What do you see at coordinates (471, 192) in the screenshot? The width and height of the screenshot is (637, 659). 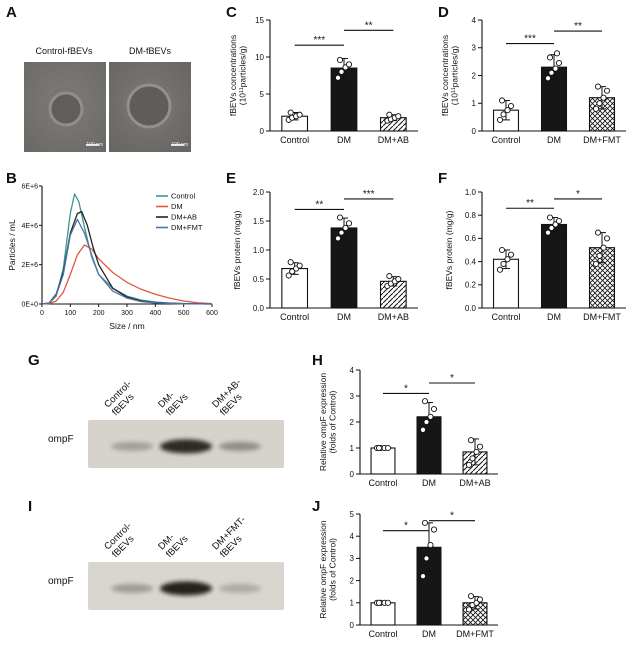 I see `y-tick-label: 1.0` at bounding box center [471, 192].